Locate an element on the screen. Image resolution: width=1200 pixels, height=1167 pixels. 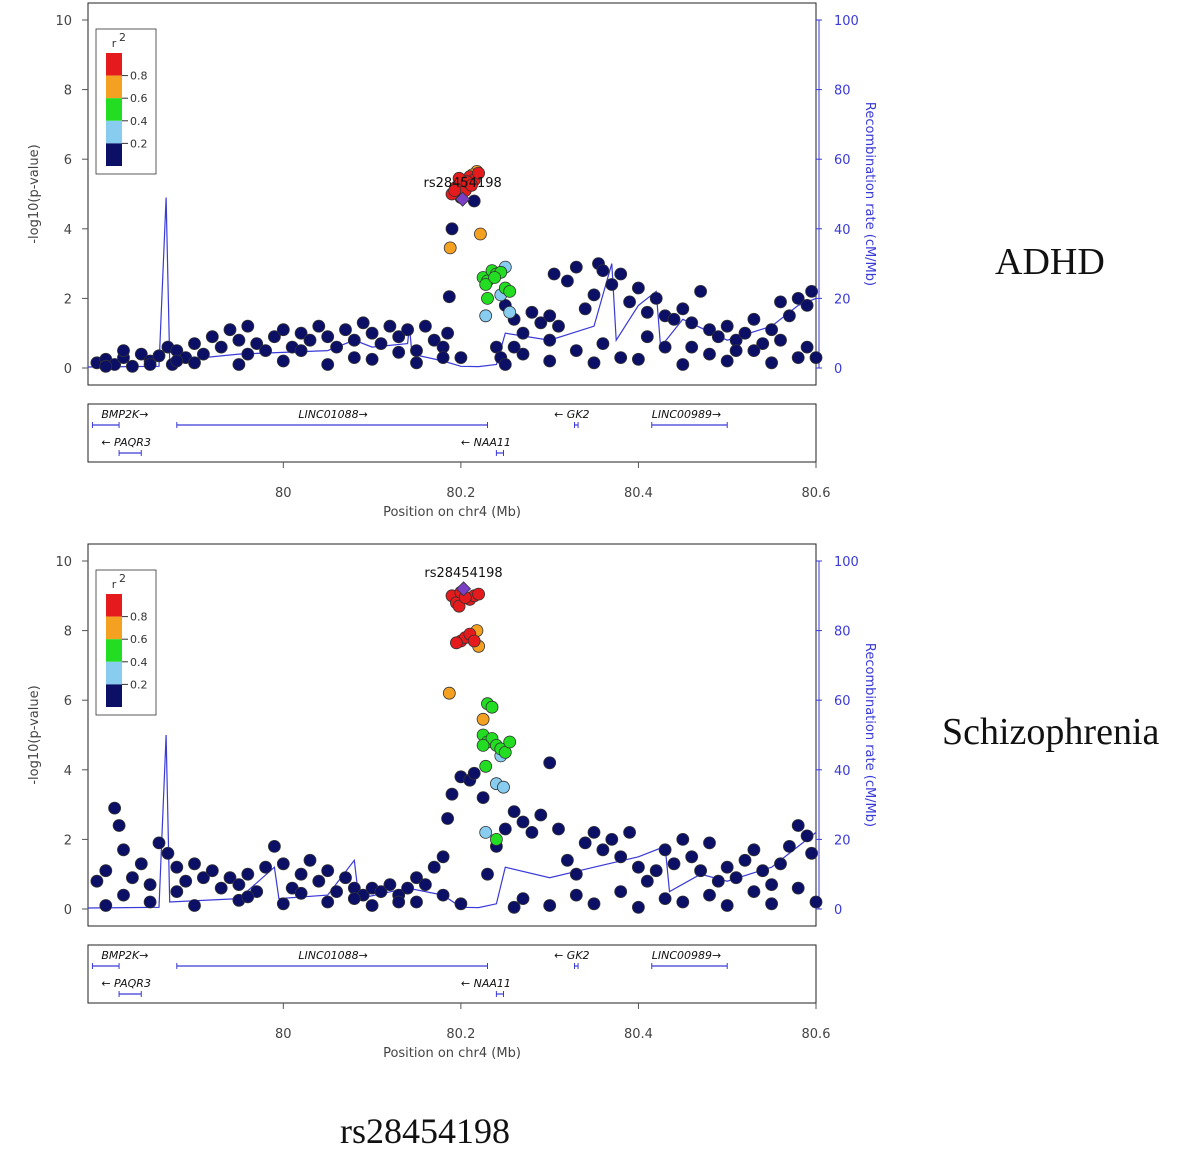
gene-label: ← NAA11 is located at coordinates (486, 983).